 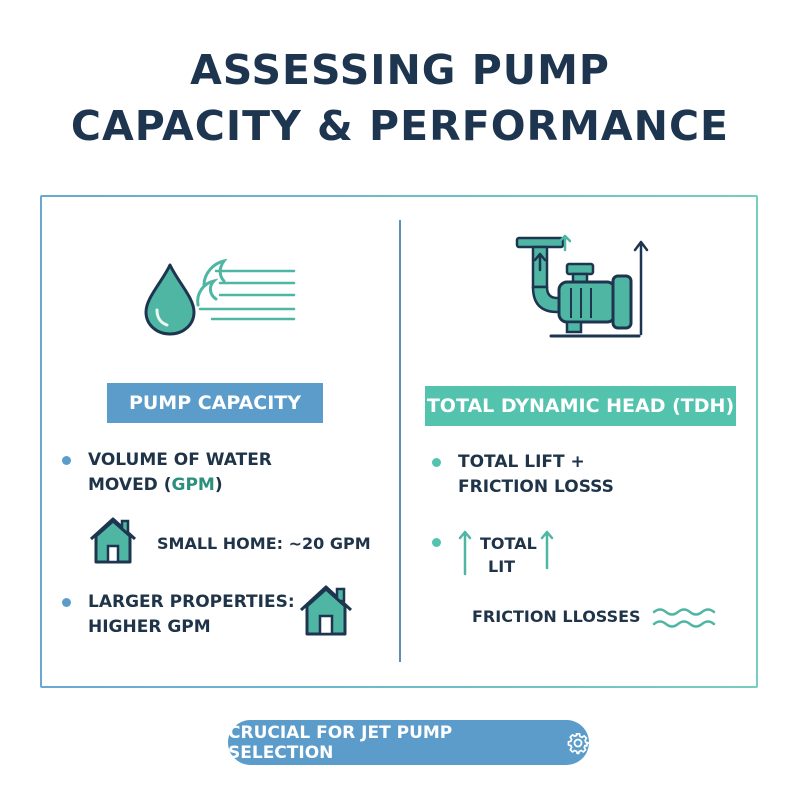 What do you see at coordinates (170, 299) in the screenshot?
I see `water-drop-icon` at bounding box center [170, 299].